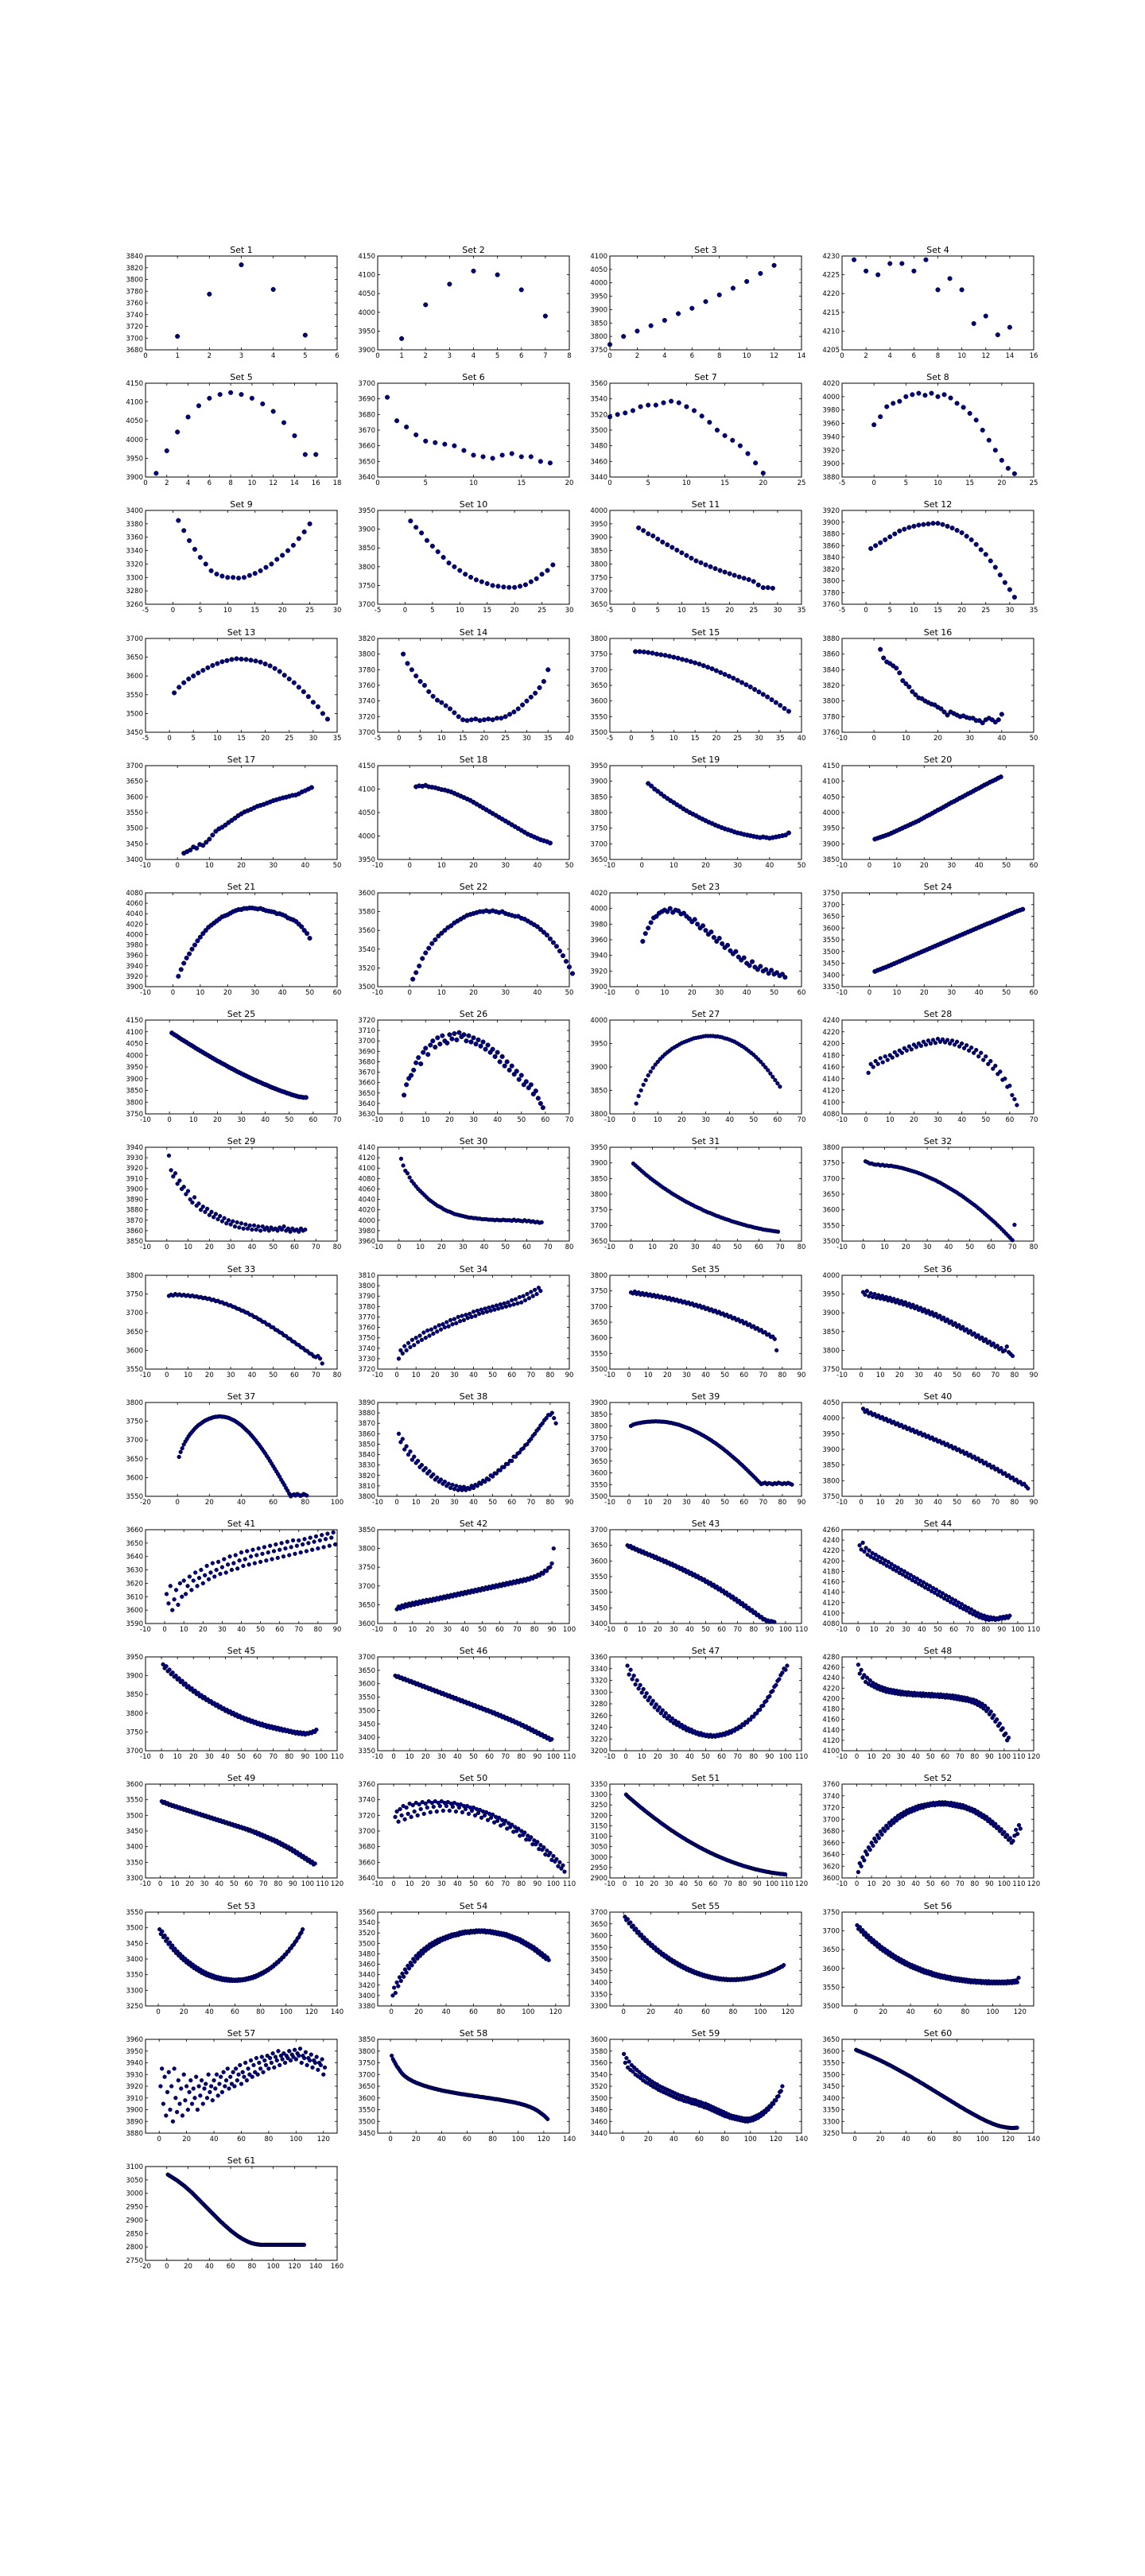 The image size is (1145, 2576). What do you see at coordinates (598, 797) in the screenshot?
I see `y-tick-label: 3850` at bounding box center [598, 797].